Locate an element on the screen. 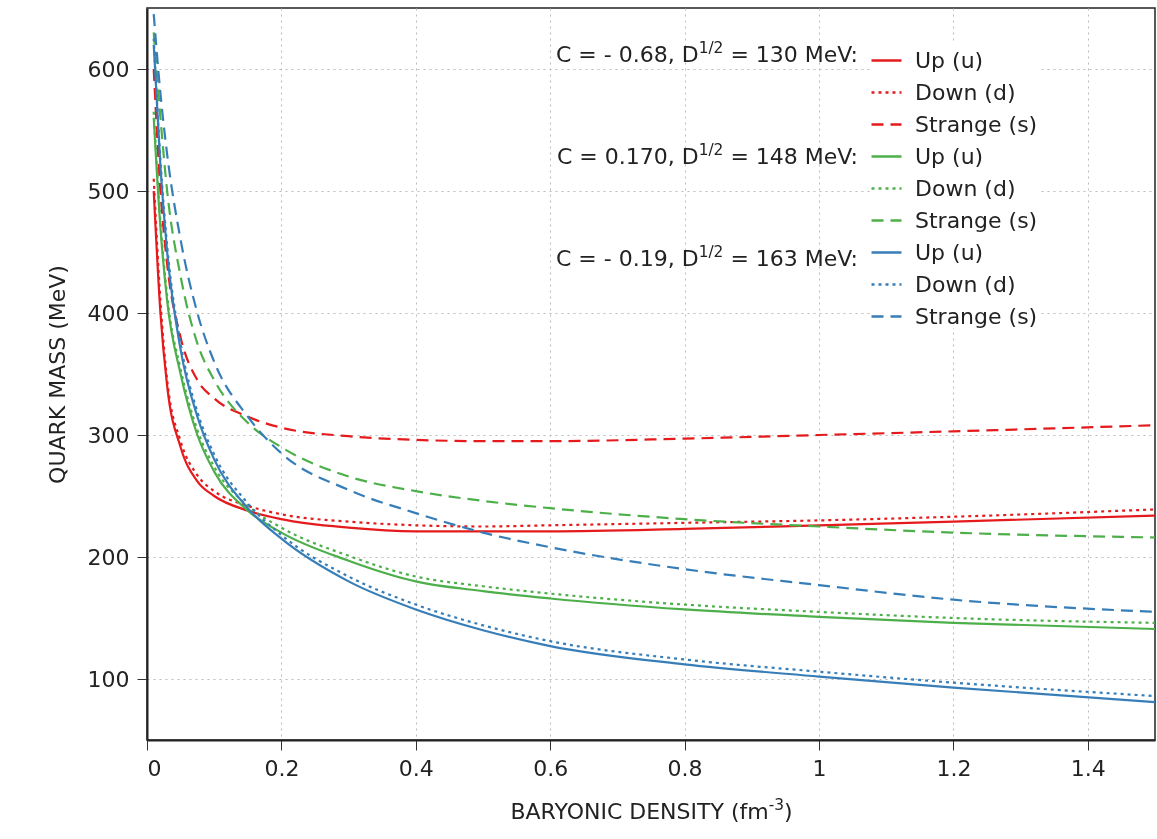  annotation: C = - 0.19, D$^{1/2}$ = 163 MeV: is located at coordinates (707, 257).